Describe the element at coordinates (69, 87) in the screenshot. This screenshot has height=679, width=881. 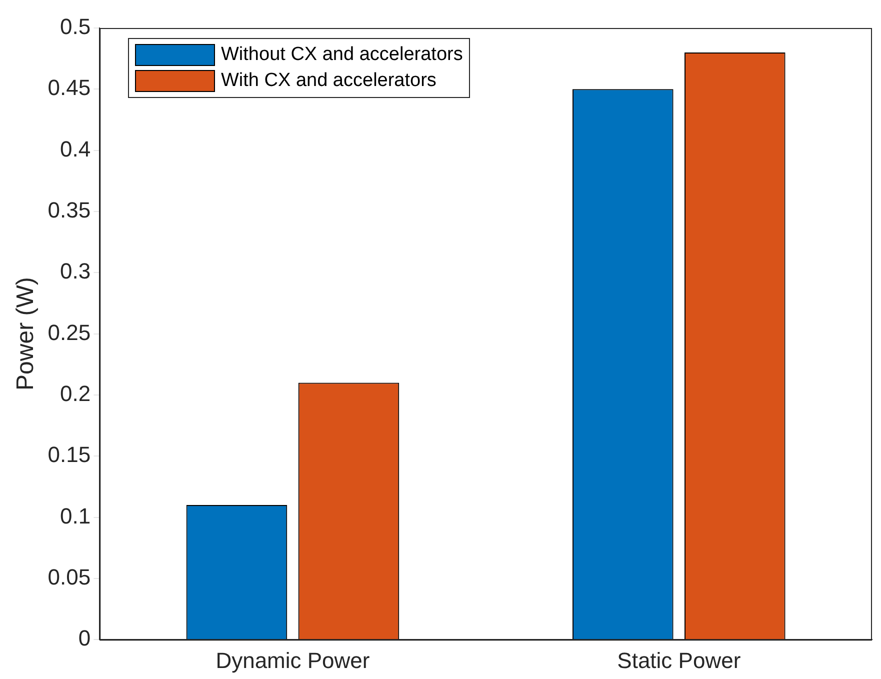
I see `y-tick-label: 0.45` at that location.